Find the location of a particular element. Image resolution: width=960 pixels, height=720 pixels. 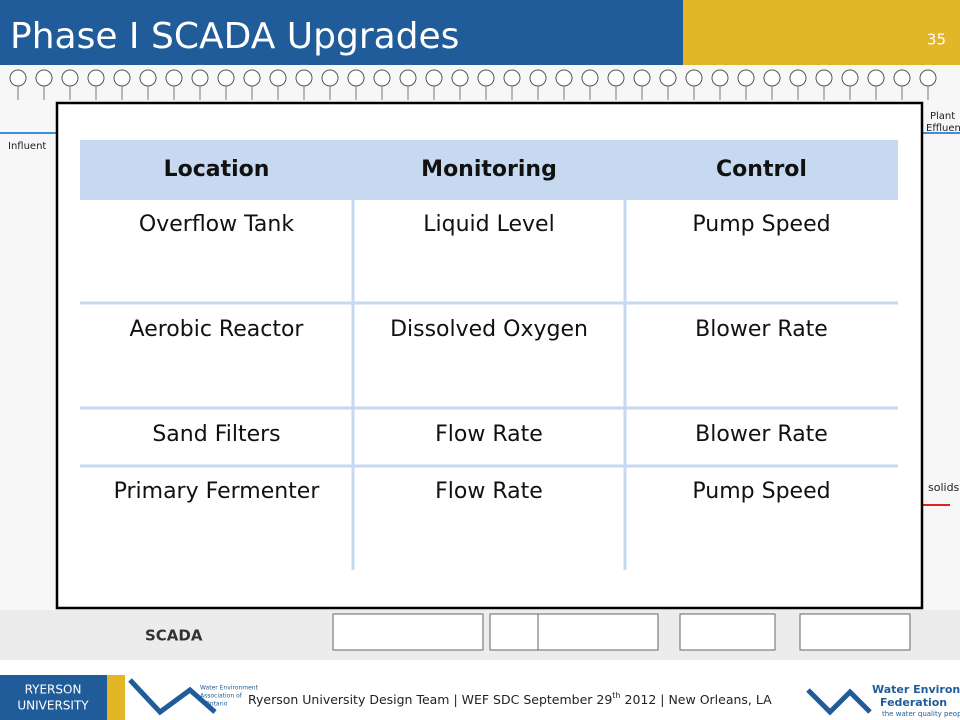

footer-part: 2012 | New Orleans, LA is located at coordinates (697, 699).